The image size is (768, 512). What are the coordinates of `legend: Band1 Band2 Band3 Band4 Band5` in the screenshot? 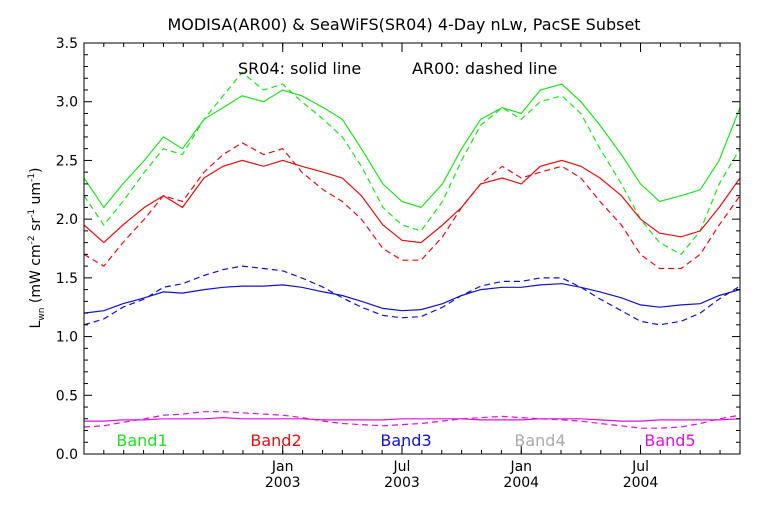 It's located at (405, 440).